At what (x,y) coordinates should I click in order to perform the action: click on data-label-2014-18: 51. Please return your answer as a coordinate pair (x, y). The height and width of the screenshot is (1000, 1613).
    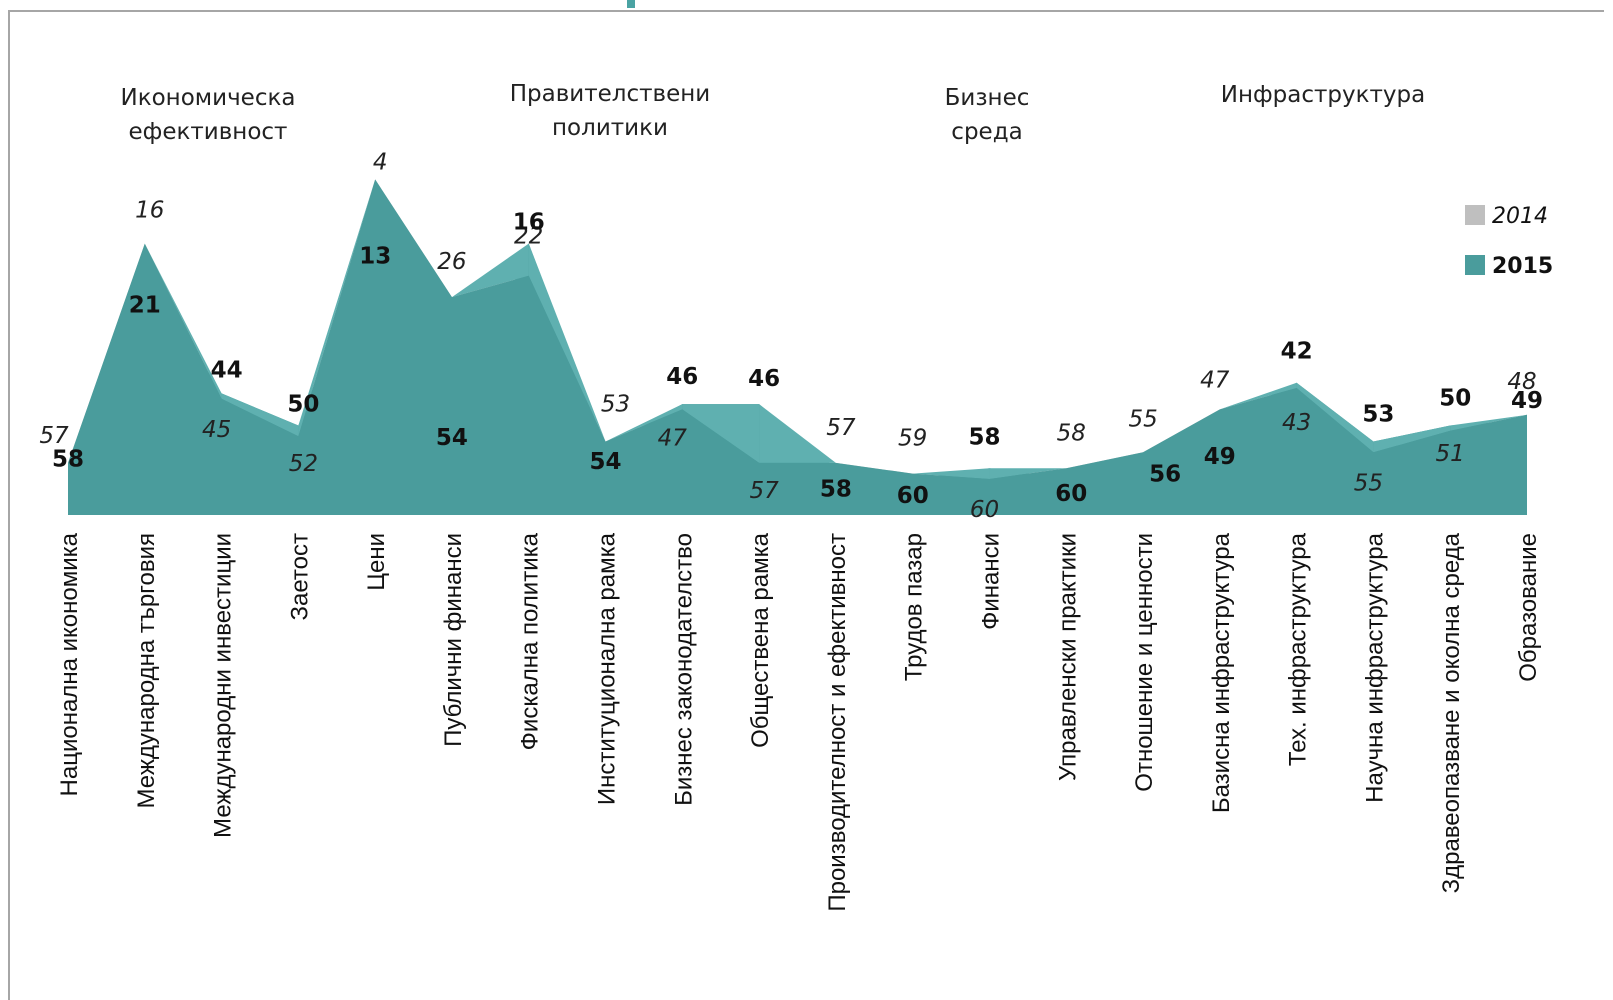
    Looking at the image, I should click on (1450, 454).